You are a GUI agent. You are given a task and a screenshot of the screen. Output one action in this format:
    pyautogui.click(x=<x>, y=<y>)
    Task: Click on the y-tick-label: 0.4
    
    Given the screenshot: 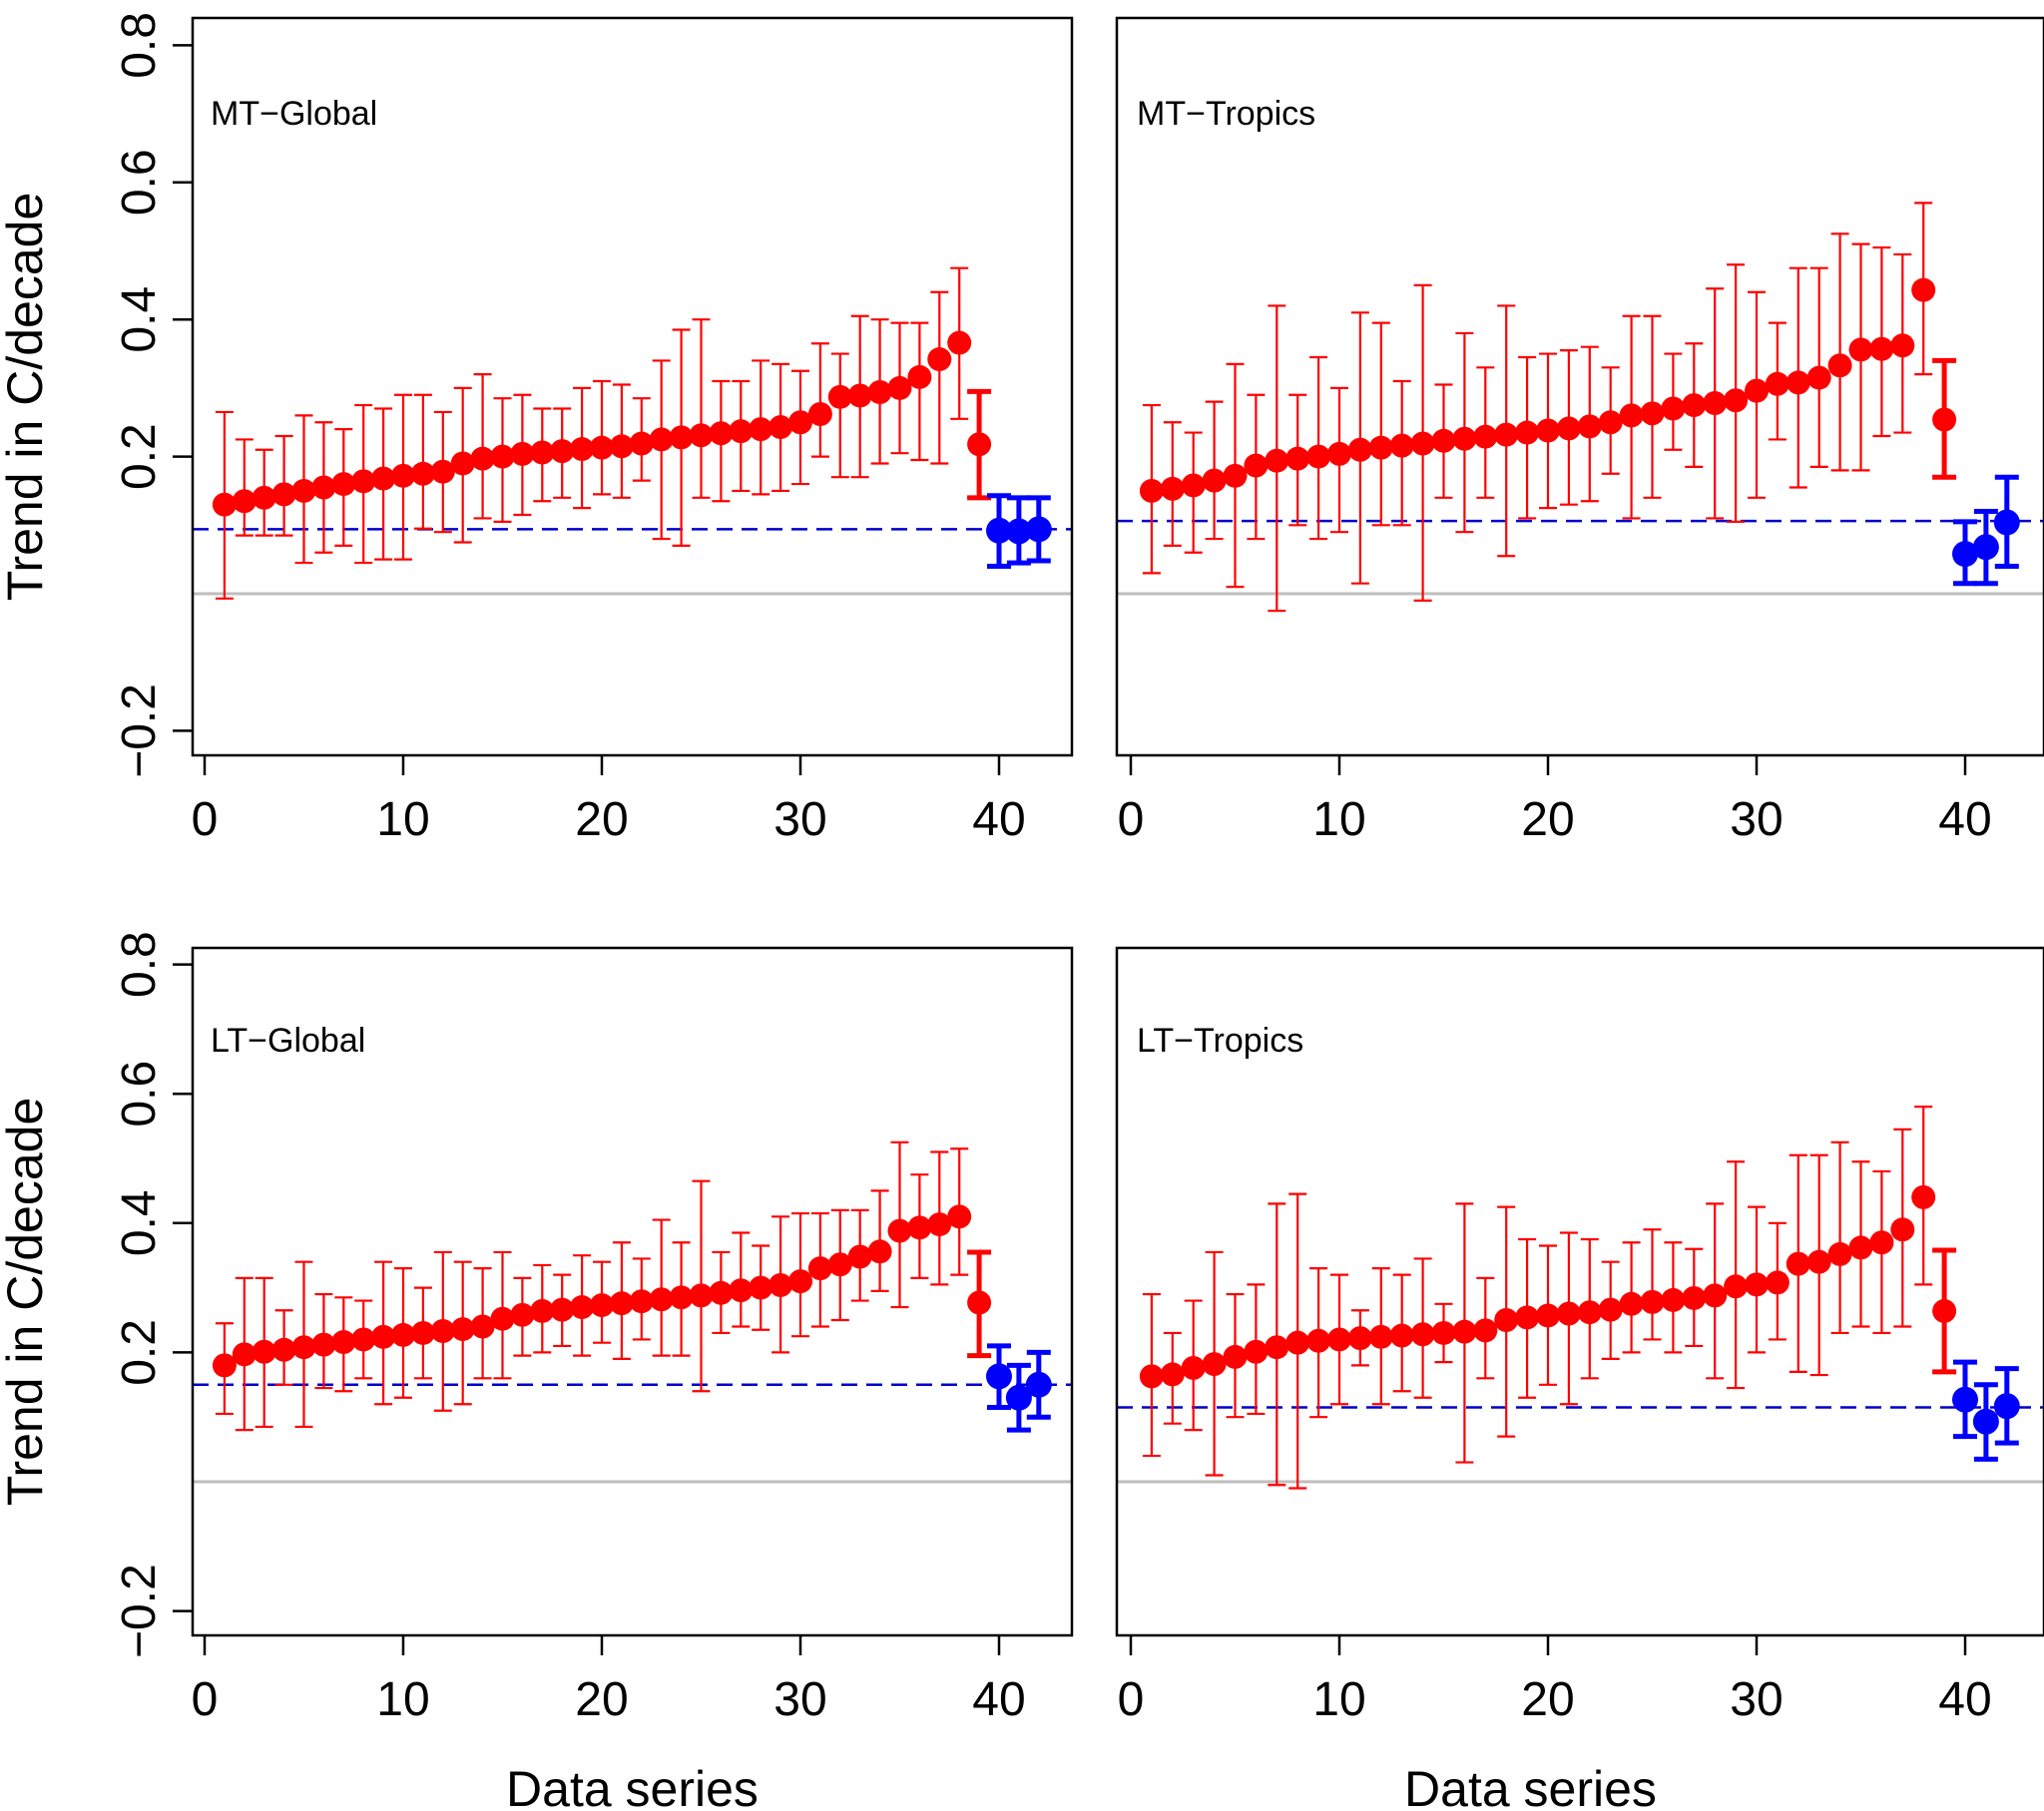 What is the action you would take?
    pyautogui.click(x=139, y=1222)
    